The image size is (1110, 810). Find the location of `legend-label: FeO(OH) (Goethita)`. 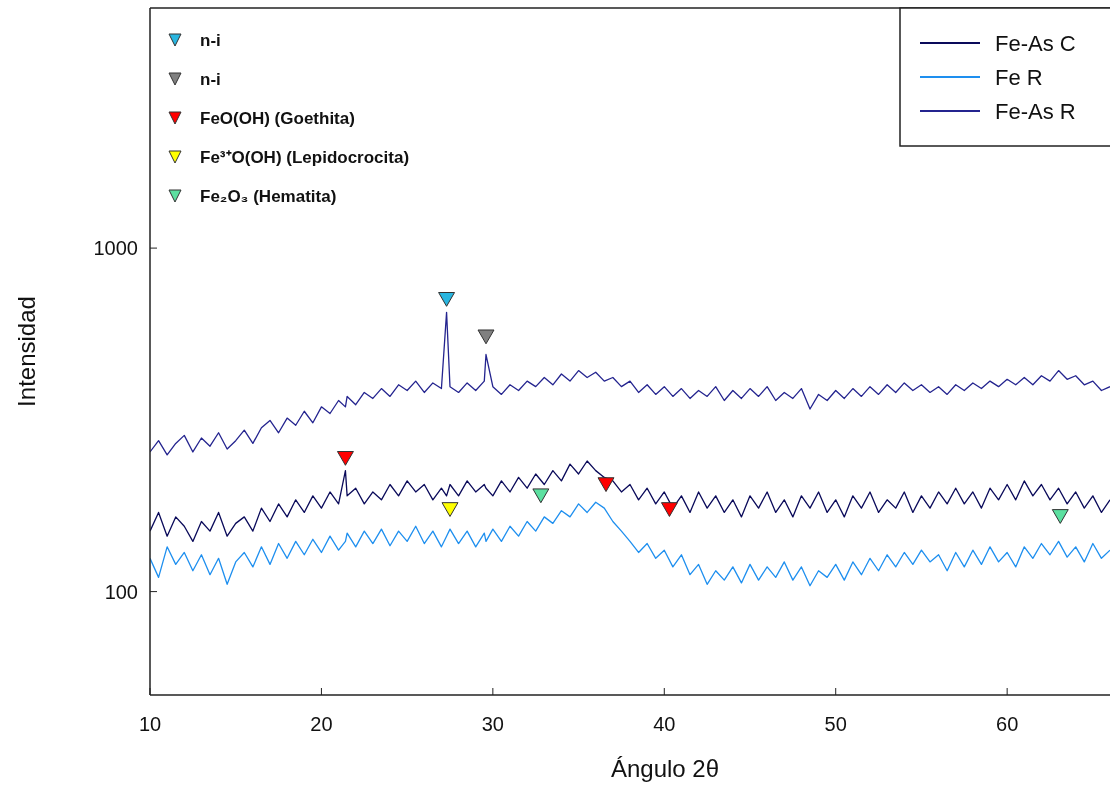

legend-label: FeO(OH) (Goethita) is located at coordinates (277, 118).